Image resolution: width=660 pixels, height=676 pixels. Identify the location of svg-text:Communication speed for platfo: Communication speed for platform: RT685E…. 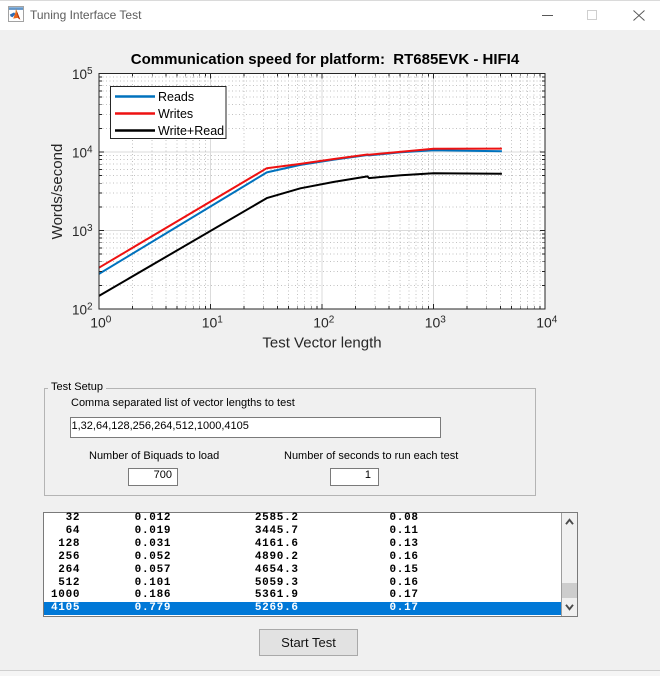
(325, 59).